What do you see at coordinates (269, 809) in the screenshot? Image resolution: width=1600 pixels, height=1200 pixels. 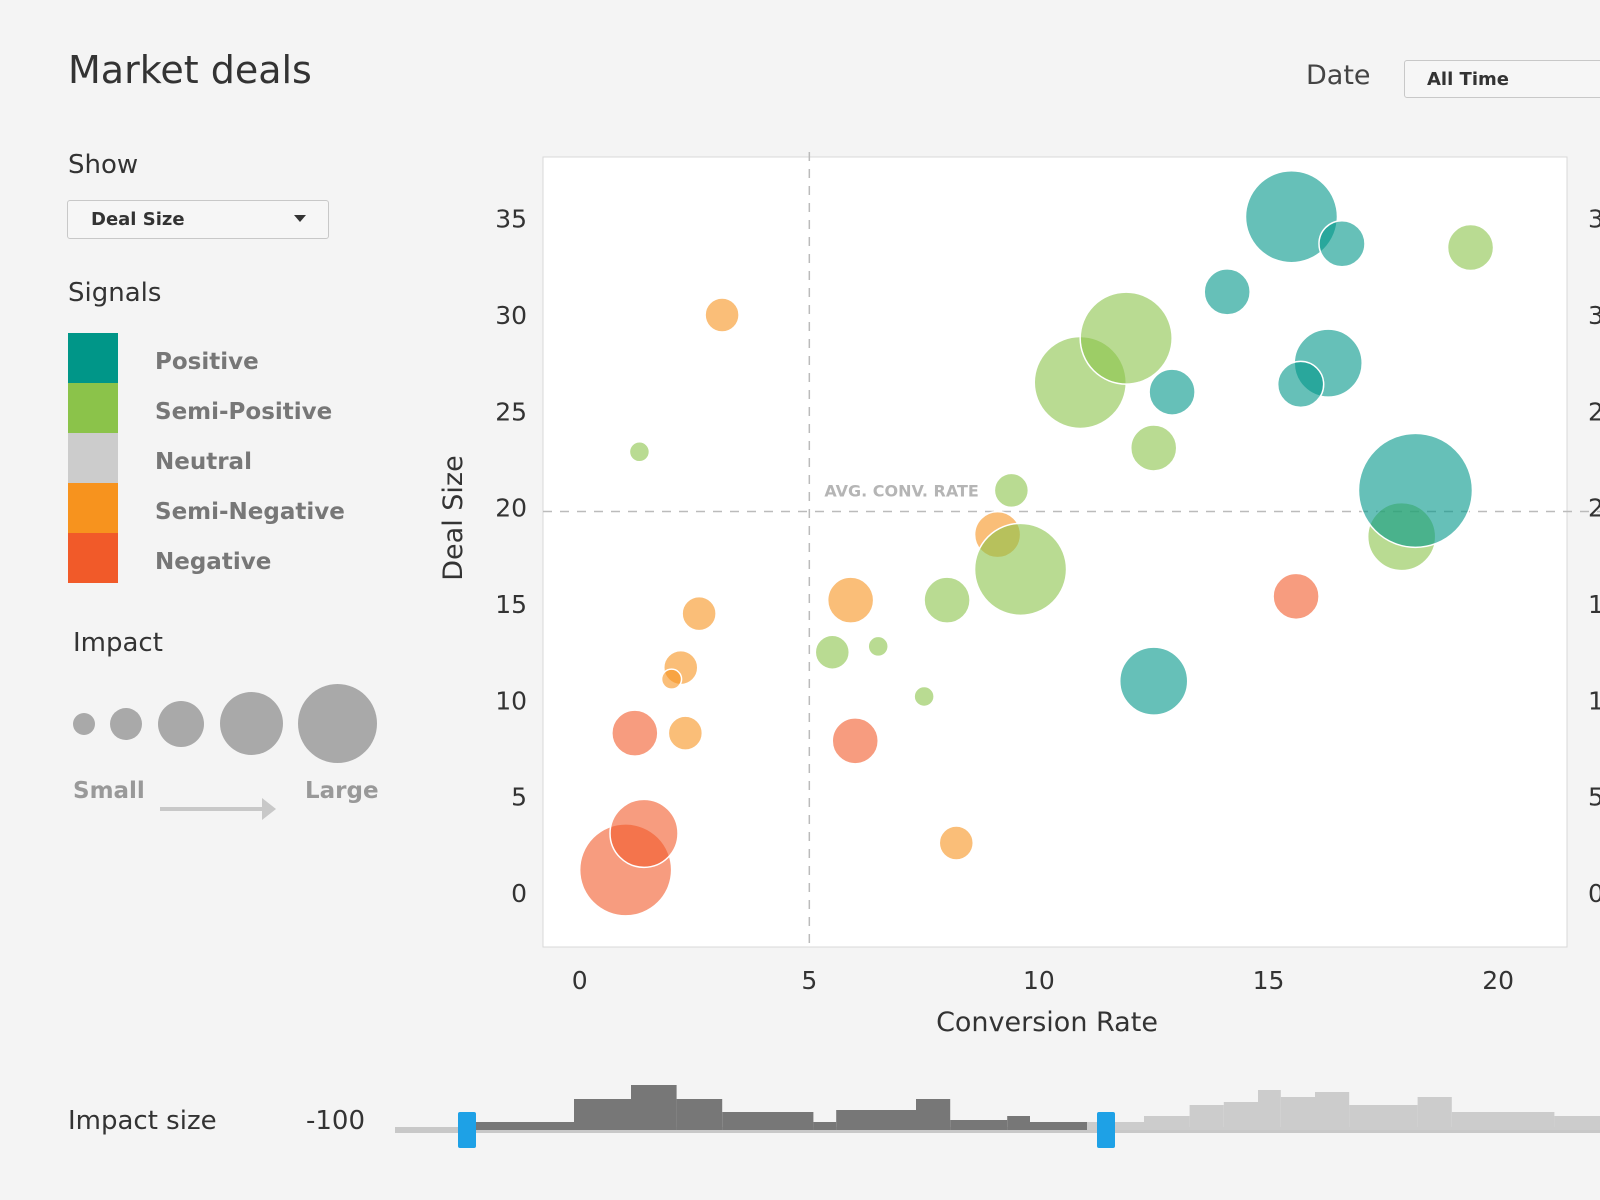 I see `arrow-right-icon` at bounding box center [269, 809].